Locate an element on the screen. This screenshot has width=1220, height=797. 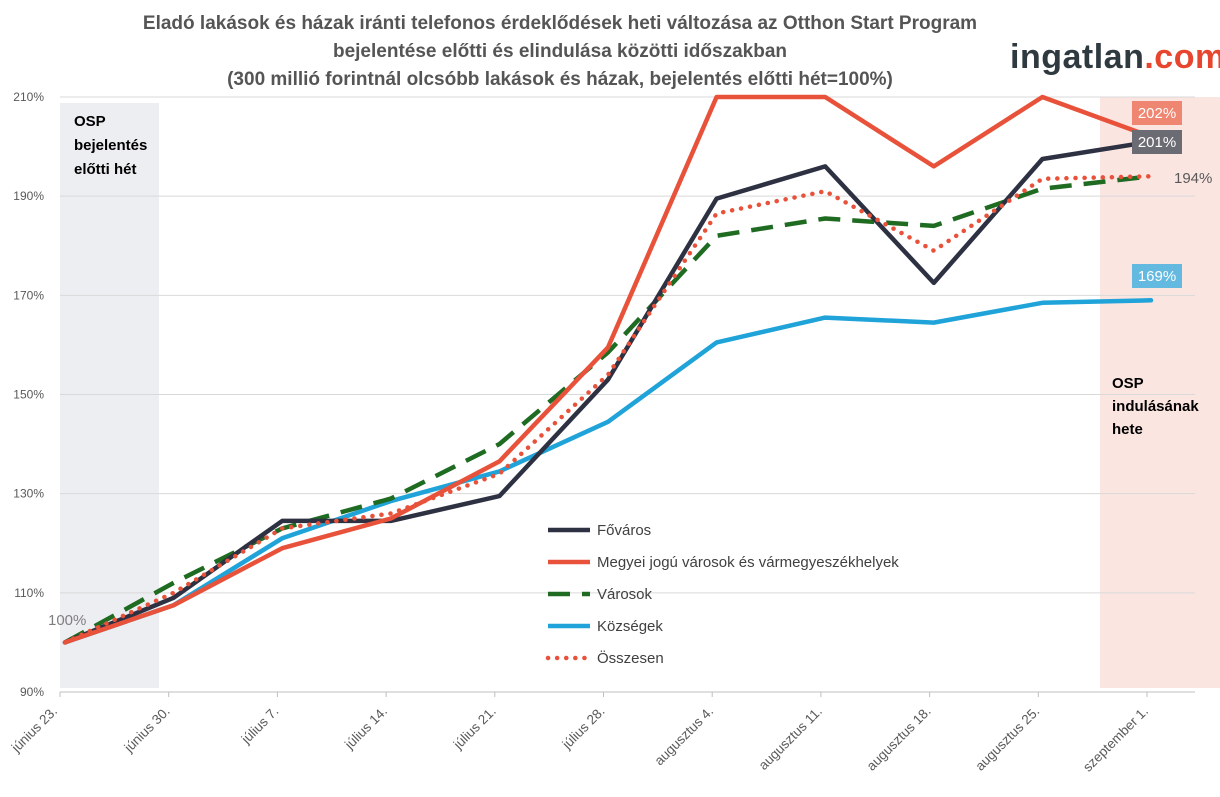
y-tick-label: 130% is located at coordinates (28, 494).